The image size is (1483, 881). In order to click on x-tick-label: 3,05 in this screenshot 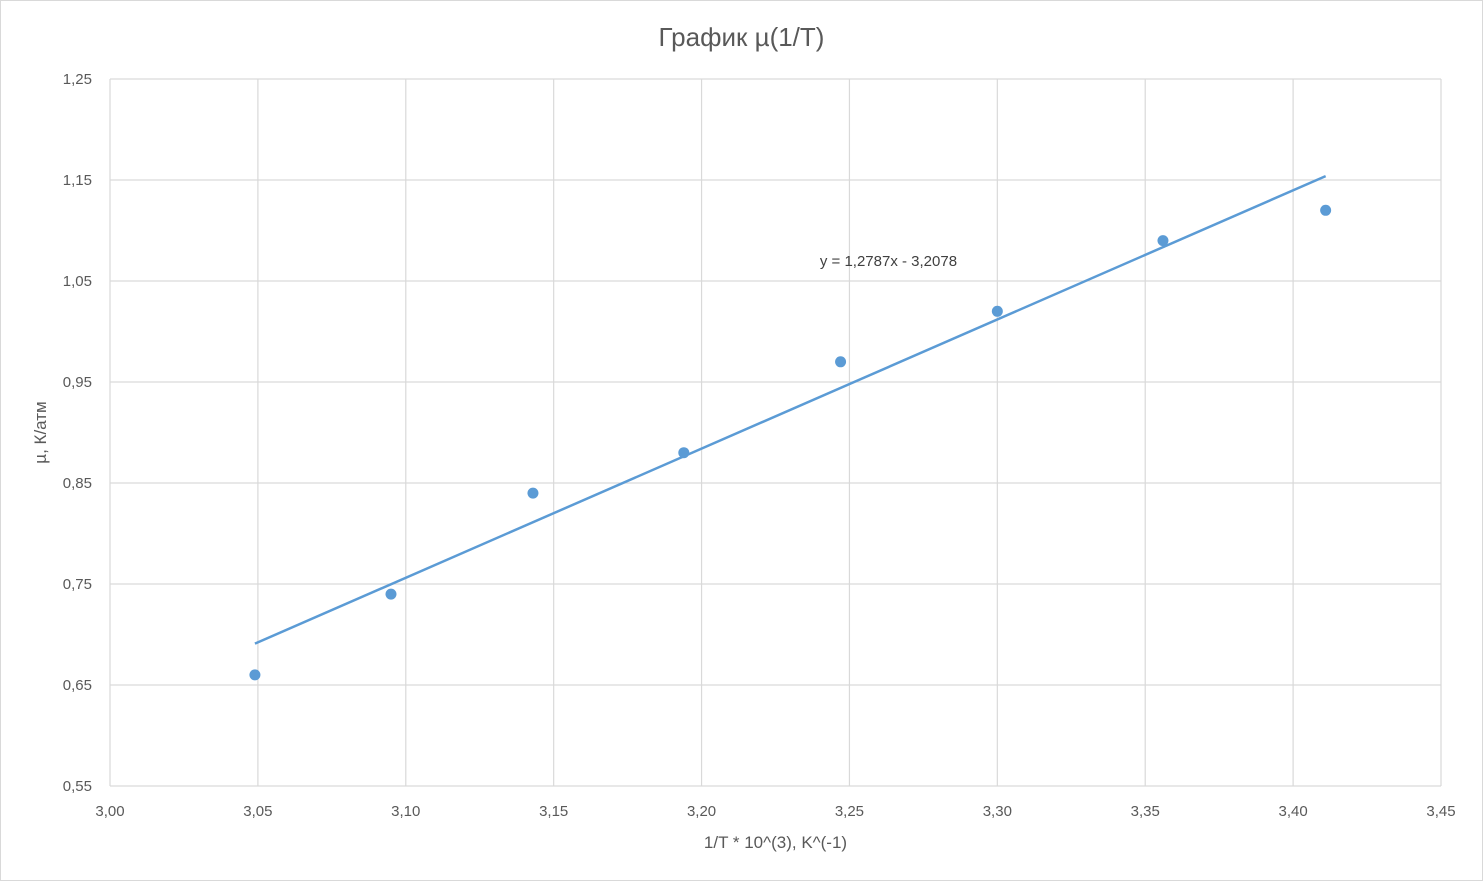, I will do `click(257, 811)`.